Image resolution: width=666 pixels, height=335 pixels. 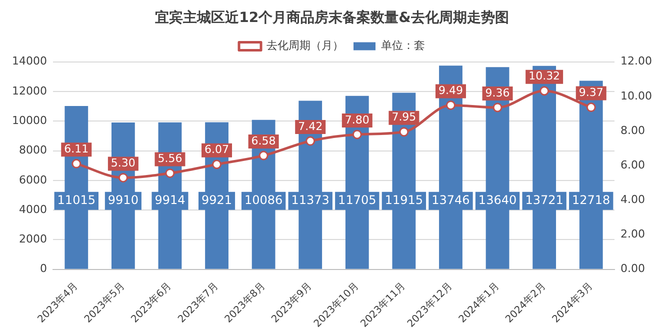 What do you see at coordinates (29, 61) in the screenshot?
I see `y-tick-label: 14000` at bounding box center [29, 61].